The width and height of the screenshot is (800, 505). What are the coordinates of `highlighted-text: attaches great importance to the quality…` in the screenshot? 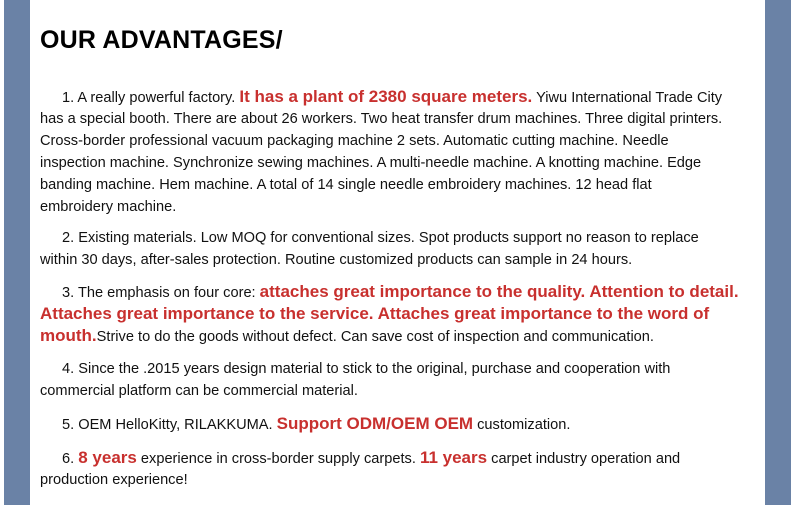 It's located at (499, 291).